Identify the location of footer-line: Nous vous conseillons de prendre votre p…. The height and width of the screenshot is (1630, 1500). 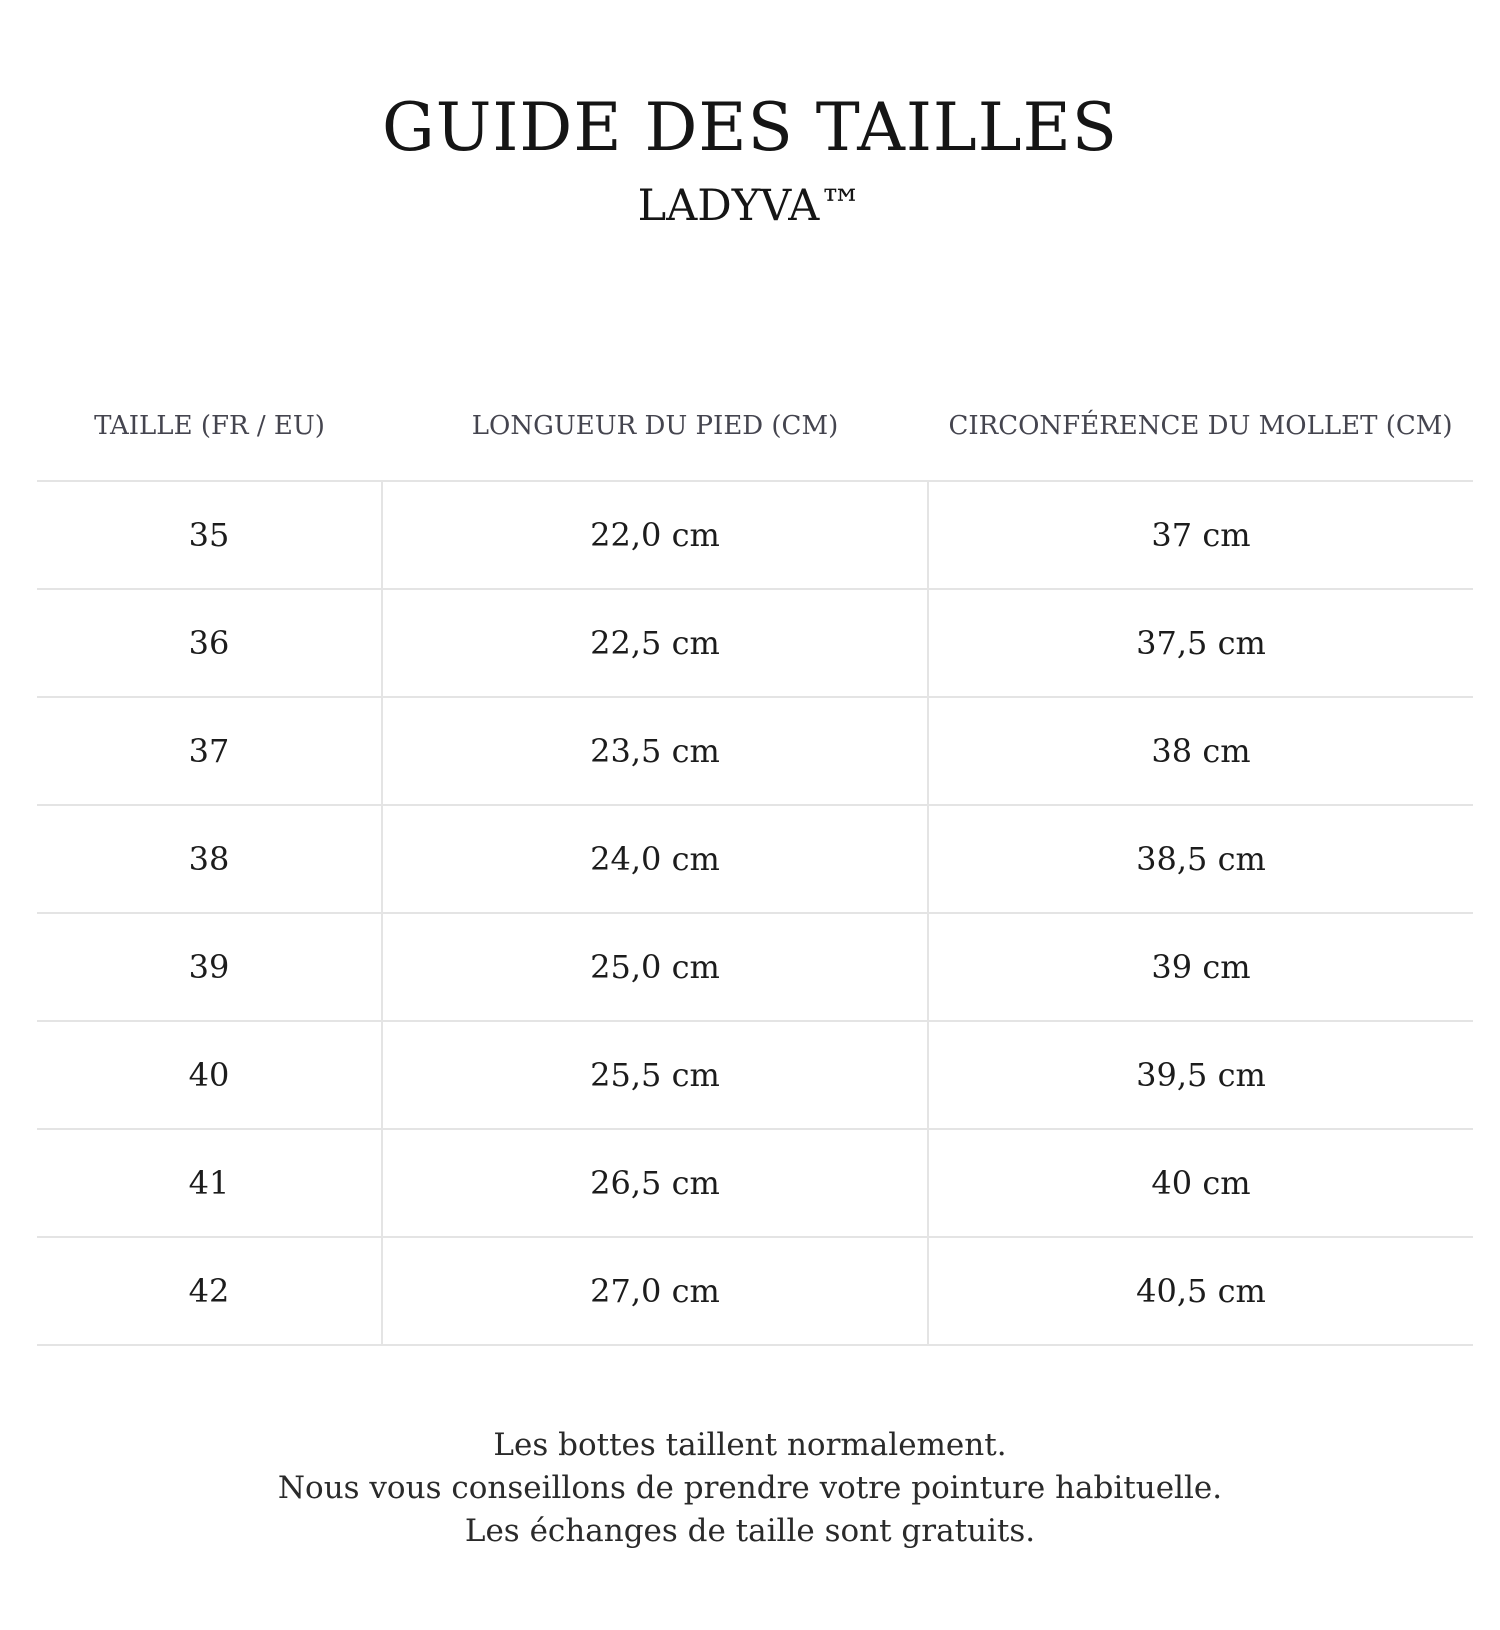
(750, 1488).